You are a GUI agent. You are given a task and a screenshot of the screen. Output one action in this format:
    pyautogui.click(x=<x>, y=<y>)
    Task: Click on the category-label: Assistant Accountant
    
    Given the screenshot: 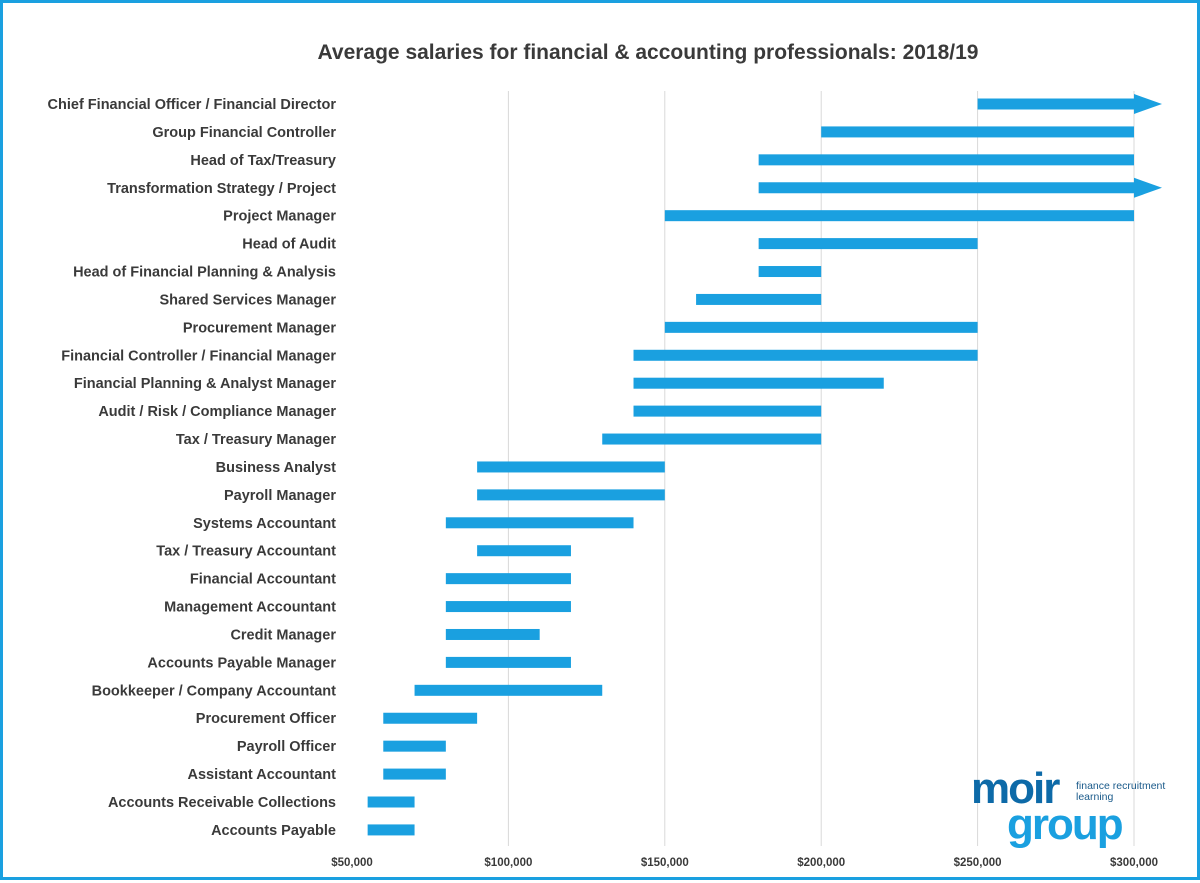 What is the action you would take?
    pyautogui.click(x=261, y=775)
    